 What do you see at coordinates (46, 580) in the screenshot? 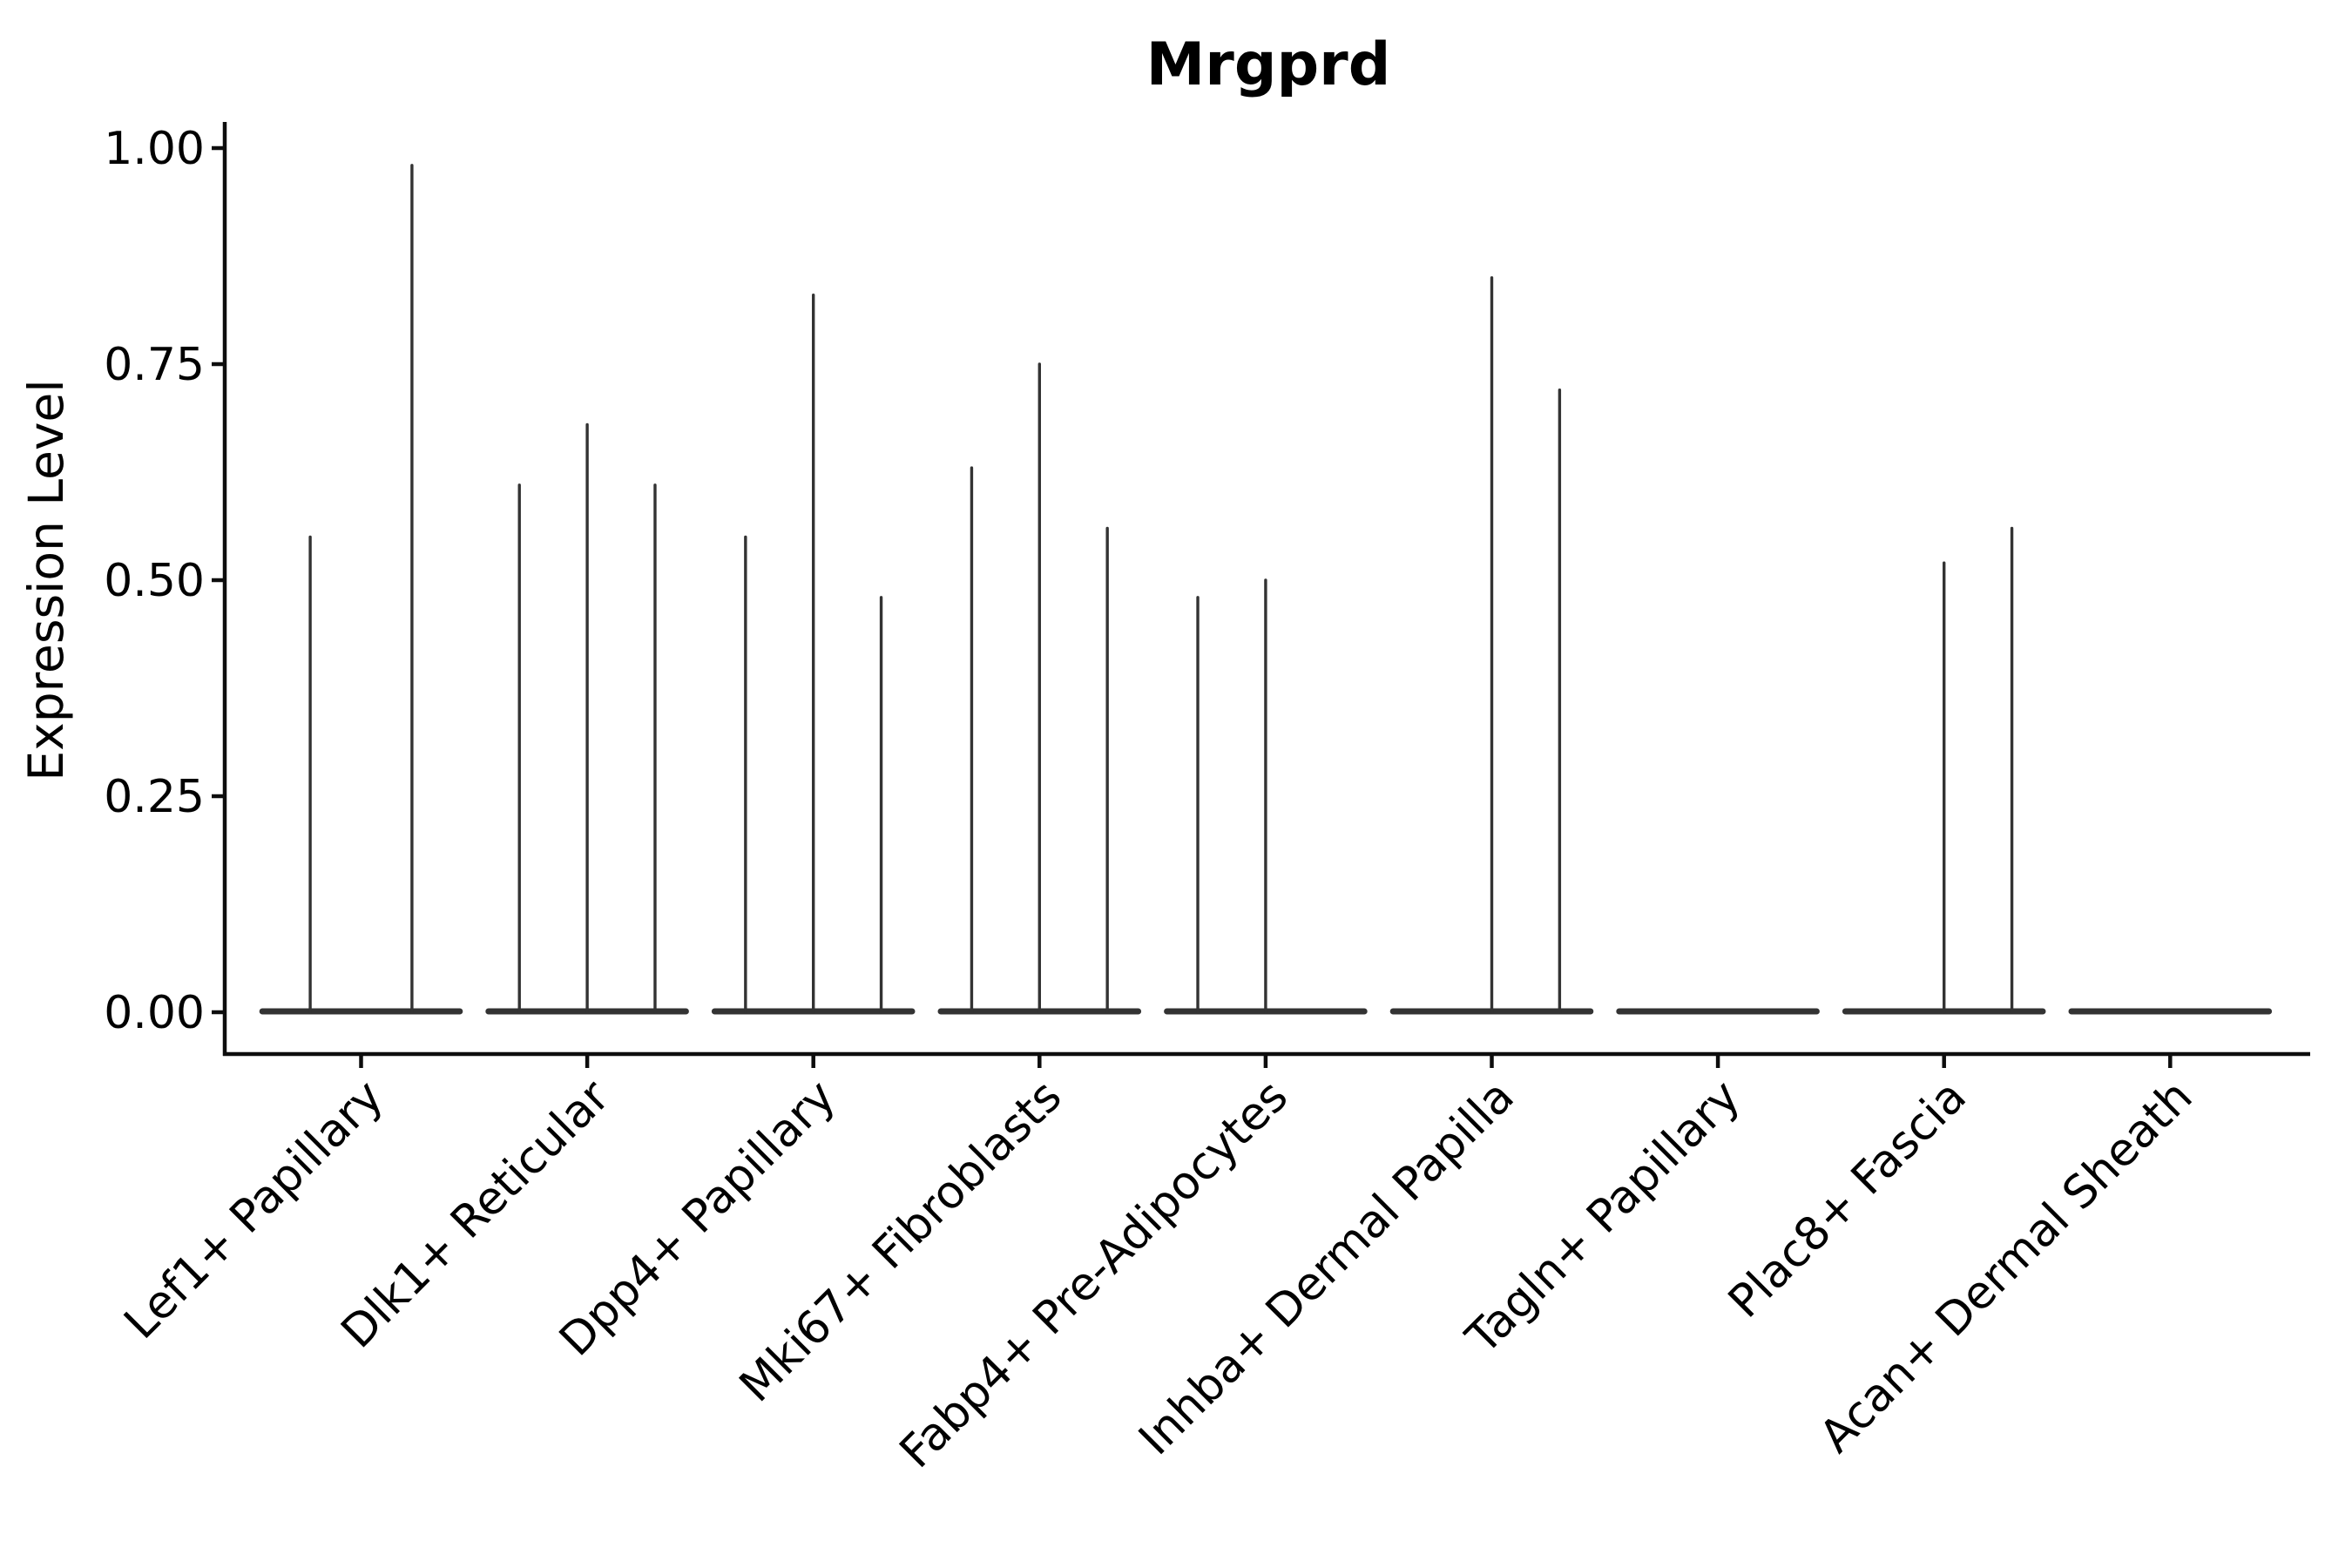
I see `y-axis-label: Expression Level` at bounding box center [46, 580].